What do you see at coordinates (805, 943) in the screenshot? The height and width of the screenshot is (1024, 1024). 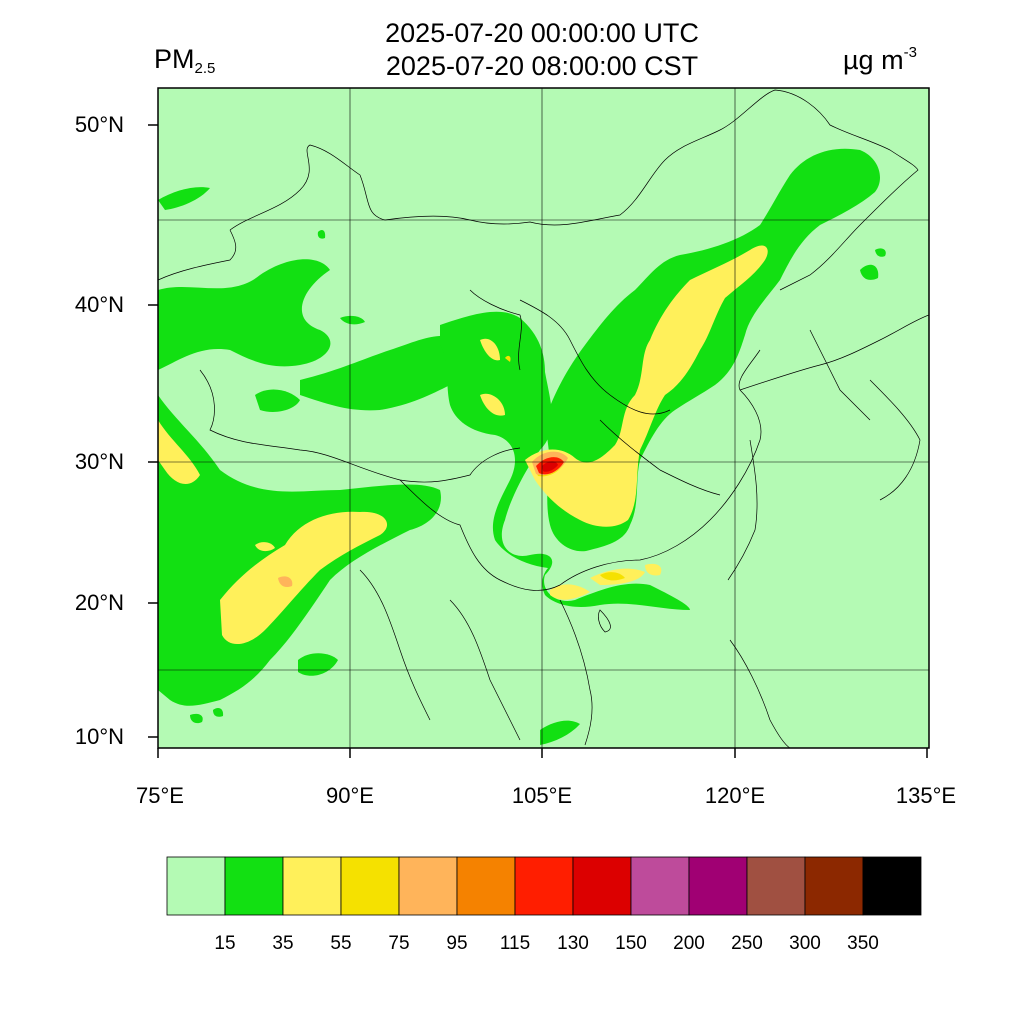 I see `colorbar-label-10: 300` at bounding box center [805, 943].